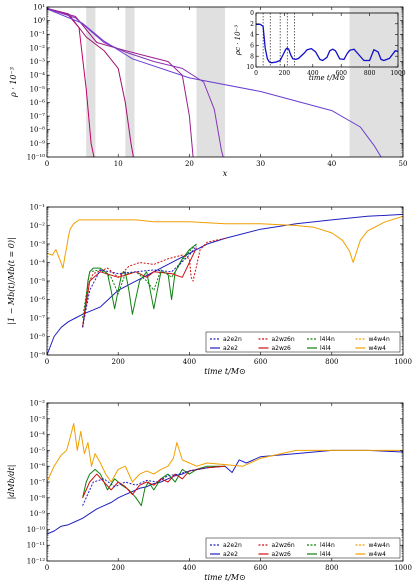  What do you see at coordinates (252, 35) in the screenshot?
I see `y-tick-label: 4` at bounding box center [252, 35].